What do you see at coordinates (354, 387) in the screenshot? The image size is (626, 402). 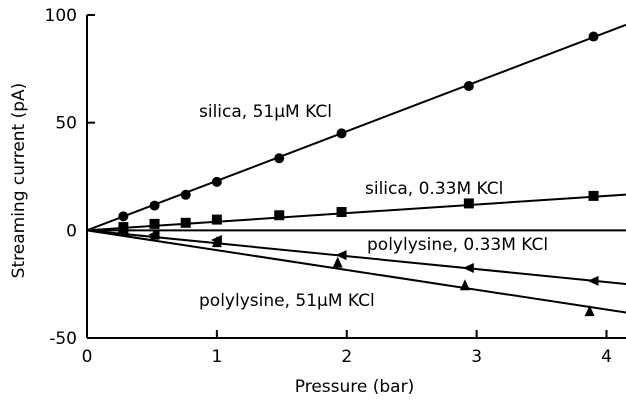 I see `x-axis-label: Pressure (bar)` at bounding box center [354, 387].